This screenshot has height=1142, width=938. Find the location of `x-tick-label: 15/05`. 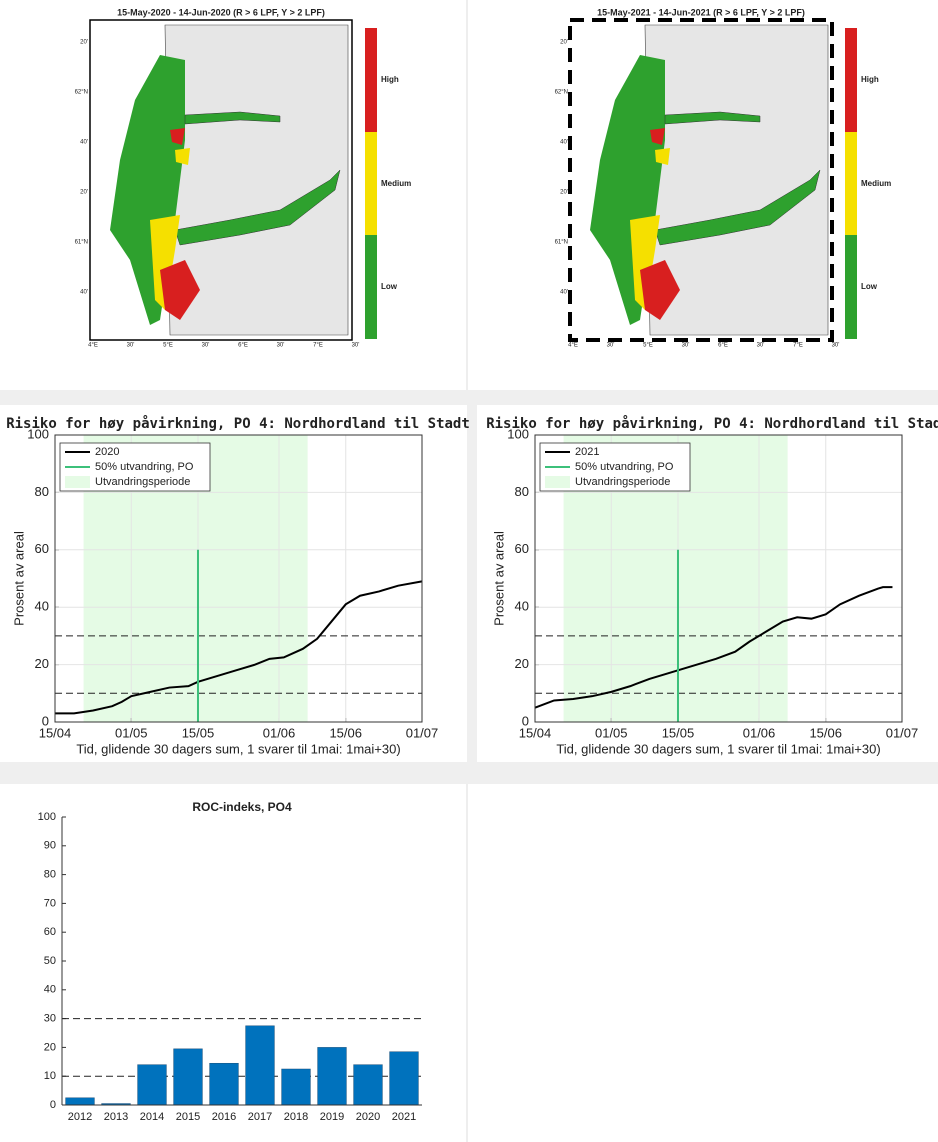

x-tick-label: 15/05 is located at coordinates (198, 732).